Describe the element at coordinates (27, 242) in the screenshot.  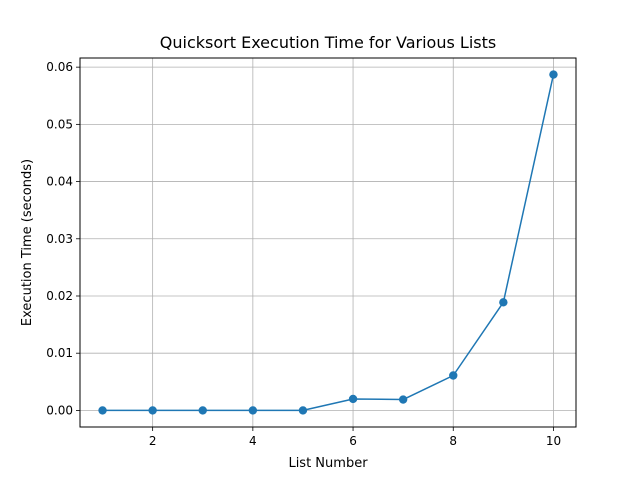
I see `y-axis-label: Execution Time (seconds)` at that location.